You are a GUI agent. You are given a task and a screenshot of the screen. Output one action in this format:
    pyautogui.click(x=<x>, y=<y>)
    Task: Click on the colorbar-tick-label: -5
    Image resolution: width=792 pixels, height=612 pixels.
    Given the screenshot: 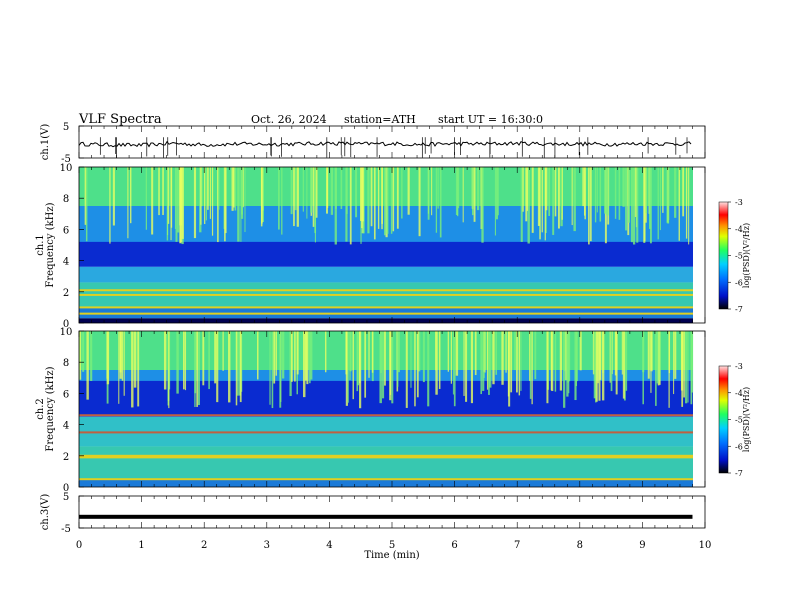 What is the action you would take?
    pyautogui.click(x=739, y=256)
    